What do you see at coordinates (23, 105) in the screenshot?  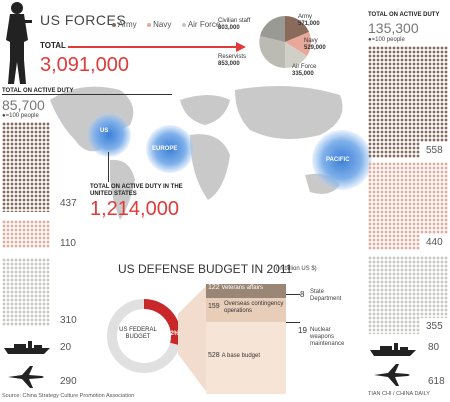 I see `left-active-value: 85,700` at bounding box center [23, 105].